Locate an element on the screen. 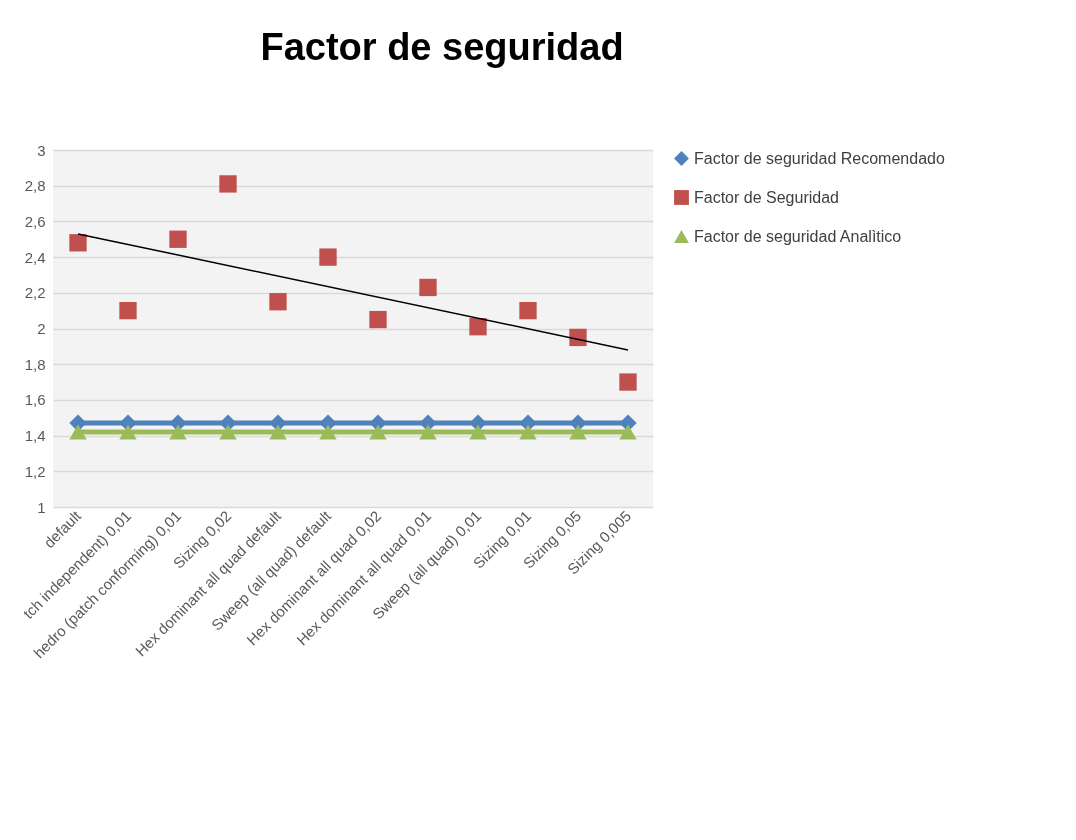 Image resolution: width=1076 pixels, height=840 pixels. y-tick-label: 2,6 is located at coordinates (35, 221).